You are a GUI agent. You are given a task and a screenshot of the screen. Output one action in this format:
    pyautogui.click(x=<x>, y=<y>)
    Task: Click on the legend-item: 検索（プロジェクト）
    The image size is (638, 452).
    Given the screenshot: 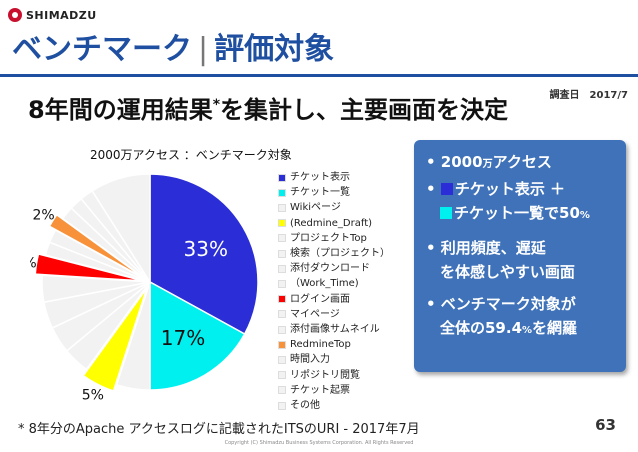 What is the action you would take?
    pyautogui.click(x=334, y=253)
    